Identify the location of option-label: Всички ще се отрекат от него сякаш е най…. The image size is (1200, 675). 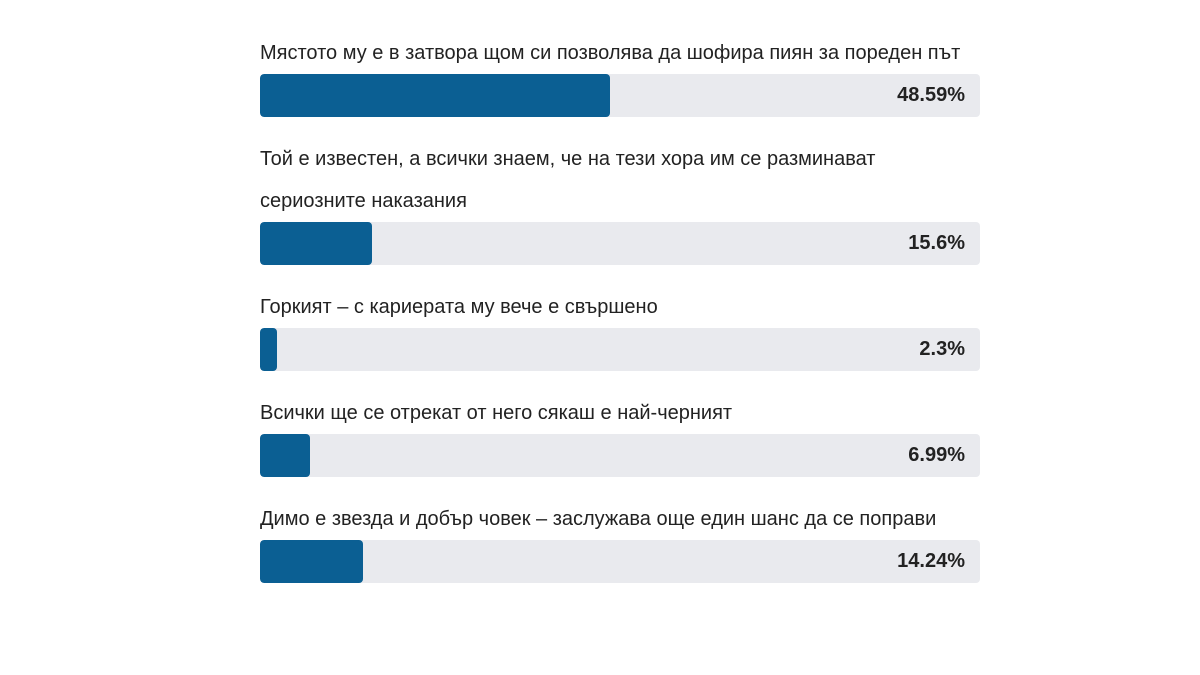
(496, 413).